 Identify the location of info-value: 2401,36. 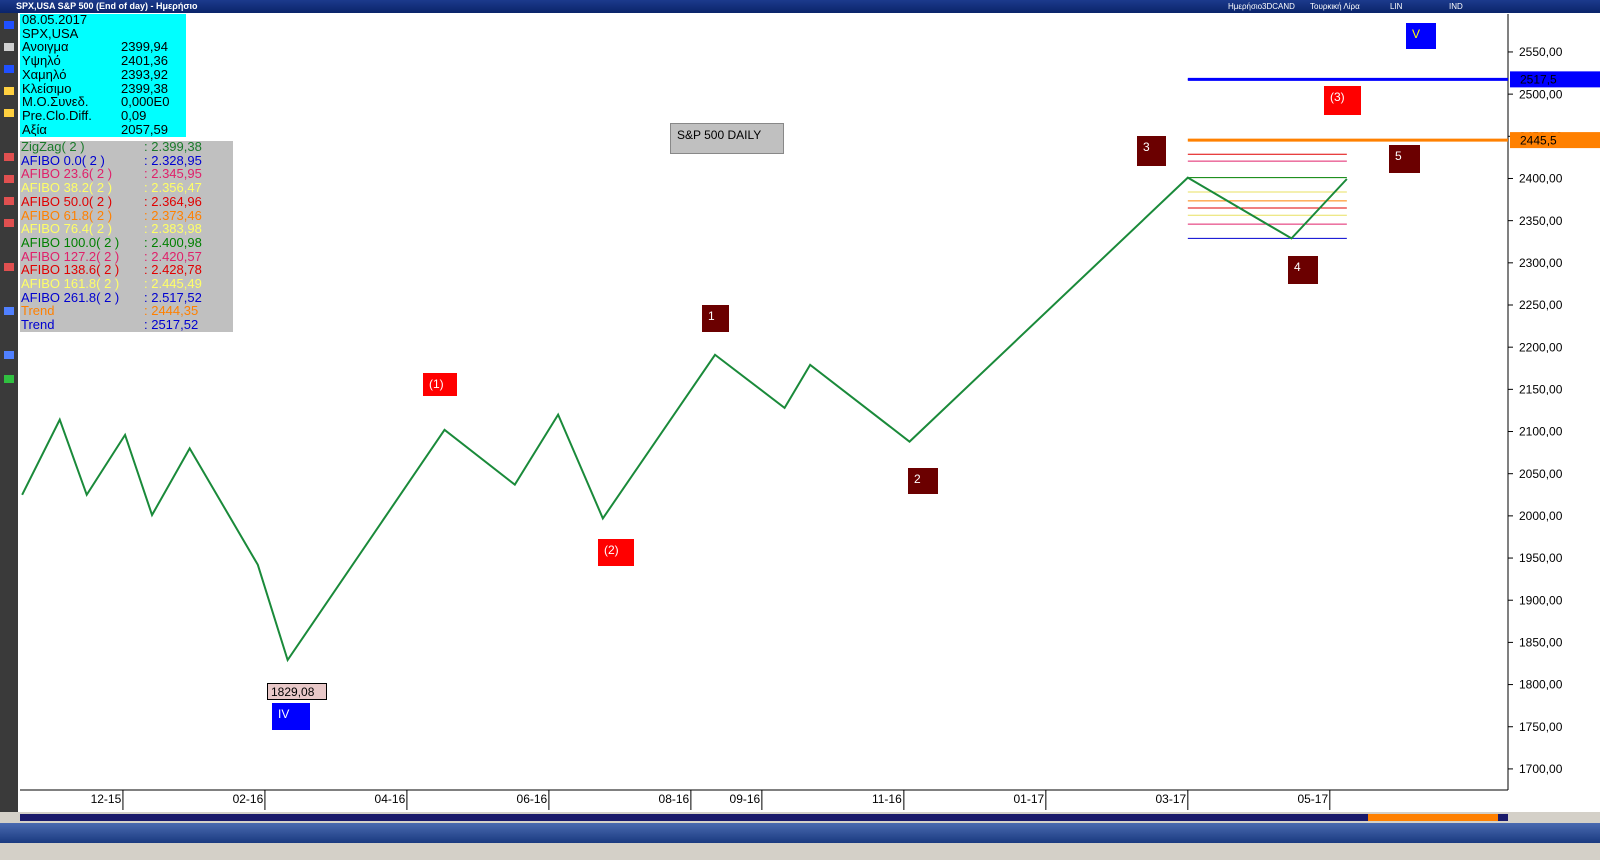
(144, 61).